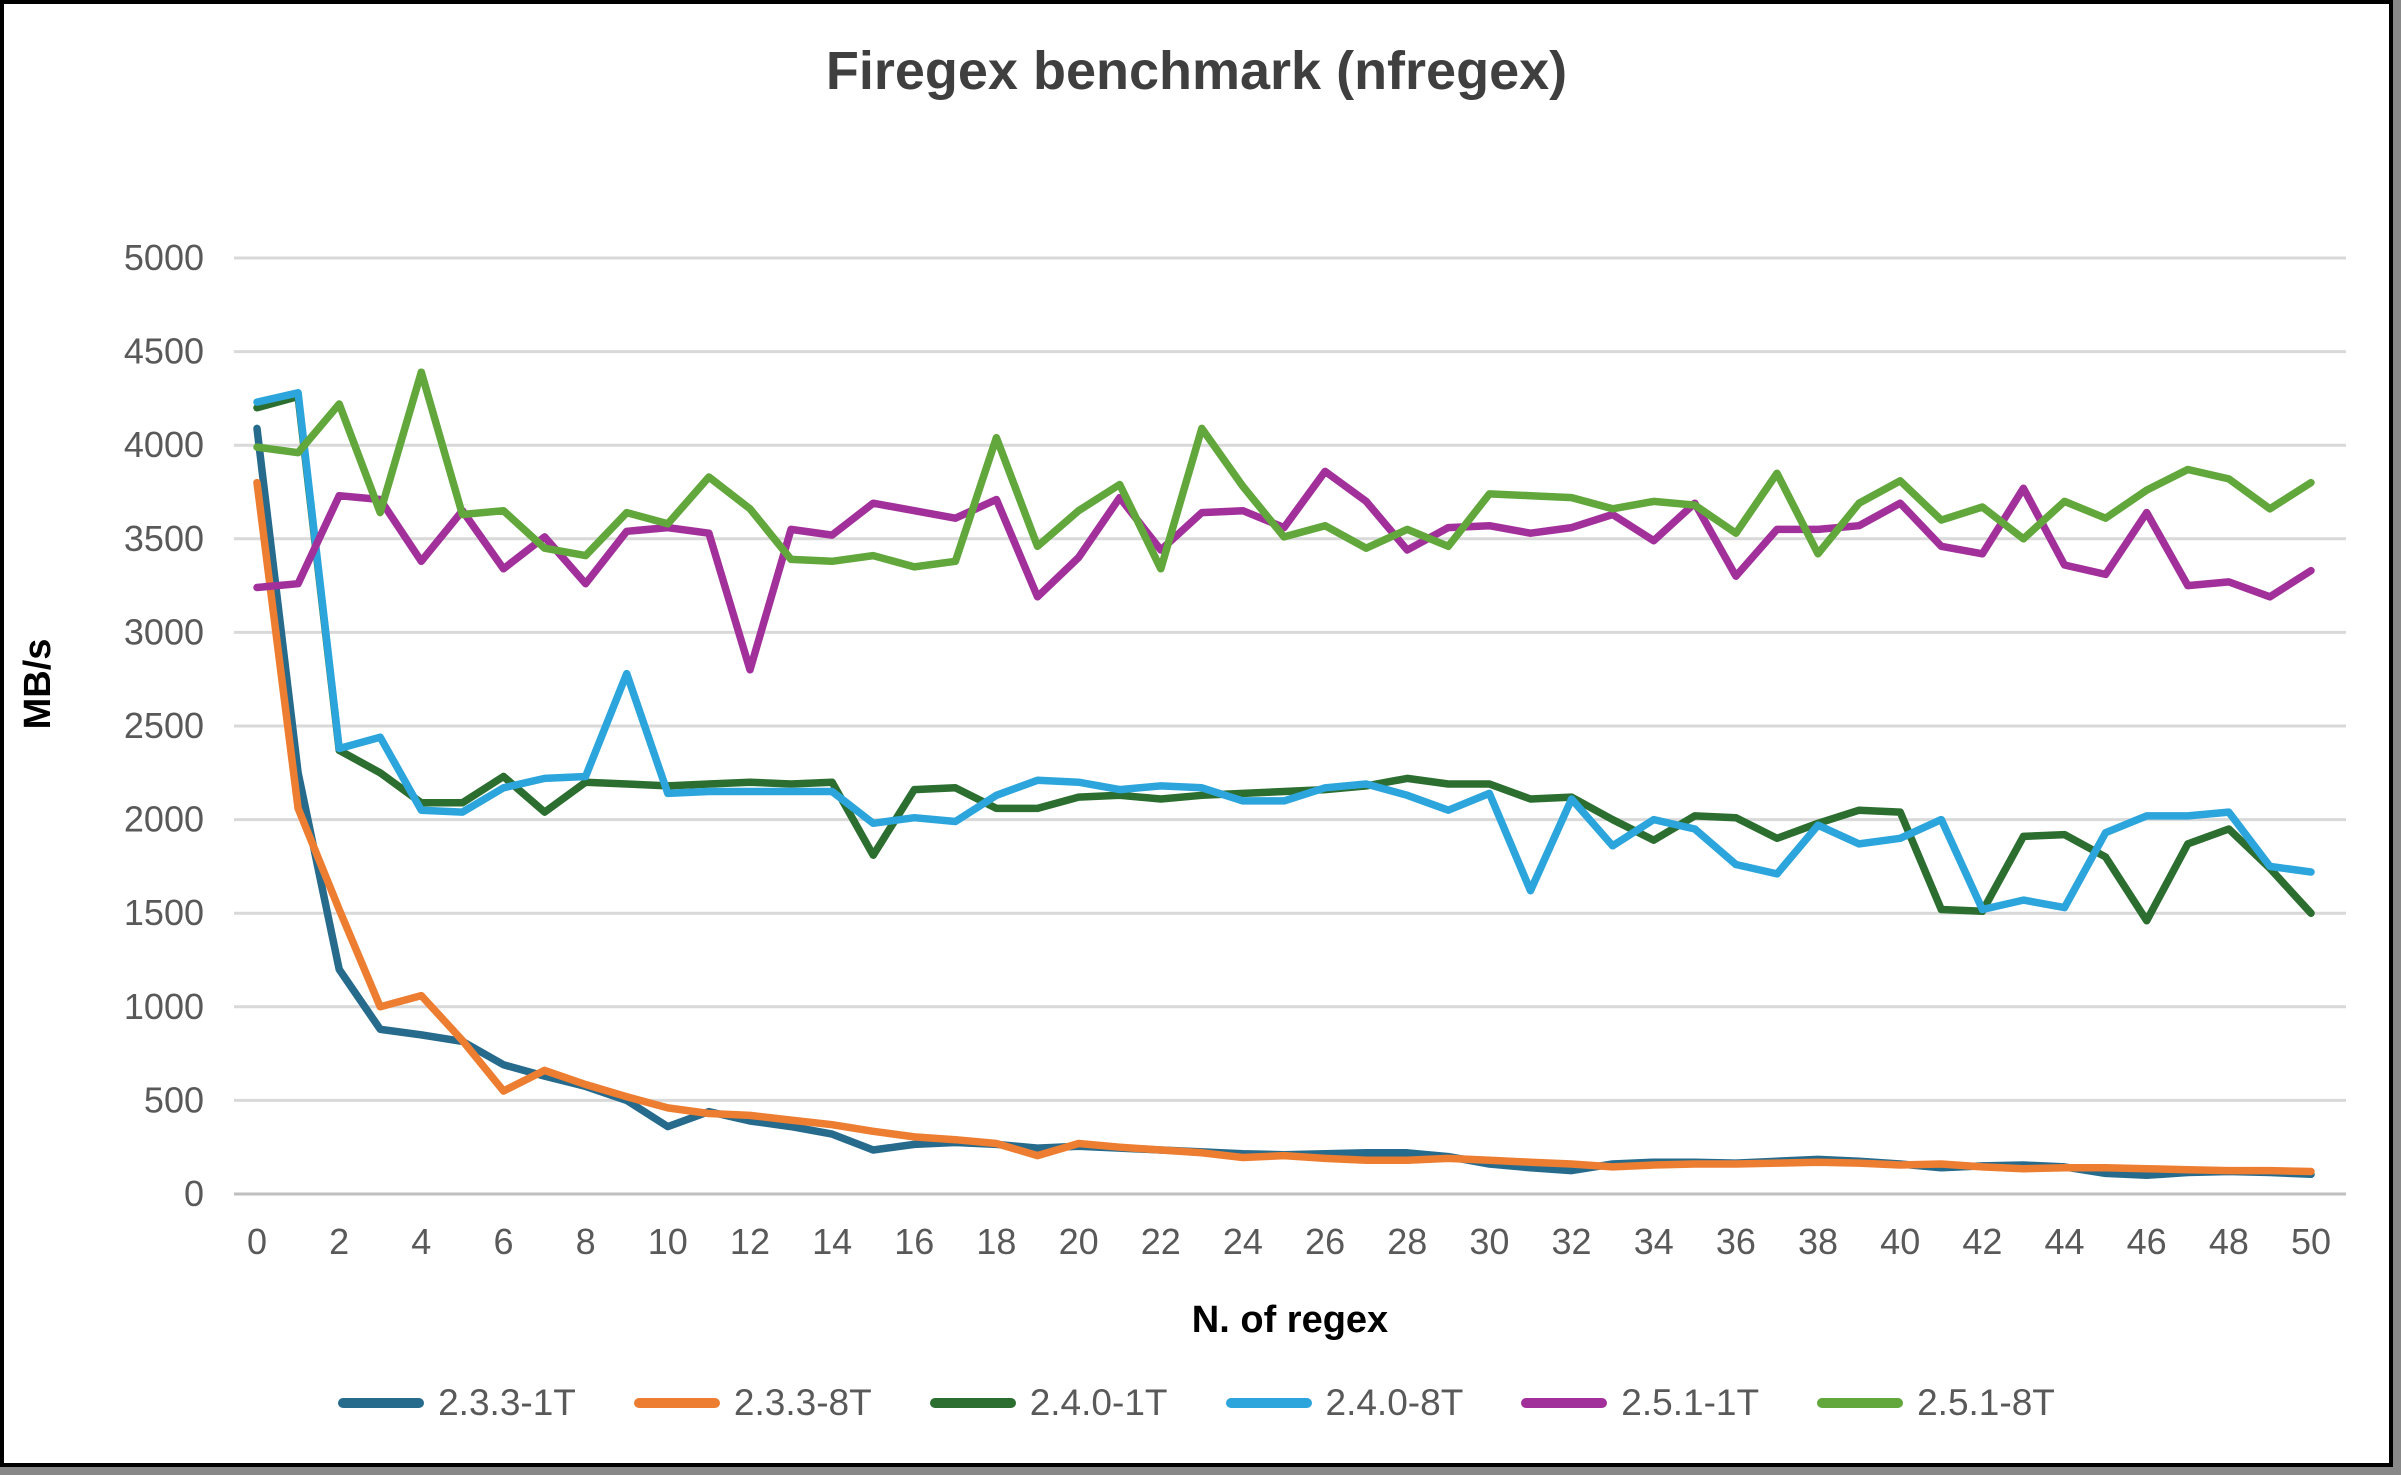  What do you see at coordinates (1098, 1402) in the screenshot?
I see `legend-label: 2.4.0-1T` at bounding box center [1098, 1402].